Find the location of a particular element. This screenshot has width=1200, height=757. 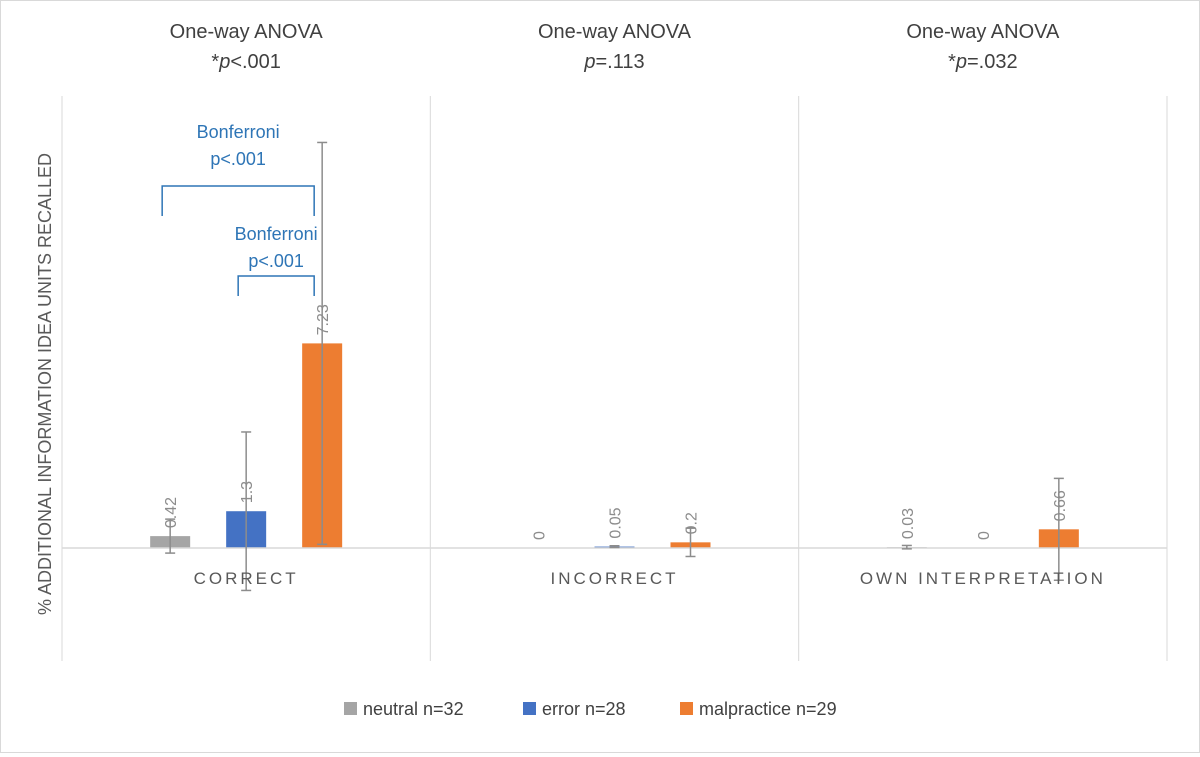

p-value: =.032 is located at coordinates (992, 62).